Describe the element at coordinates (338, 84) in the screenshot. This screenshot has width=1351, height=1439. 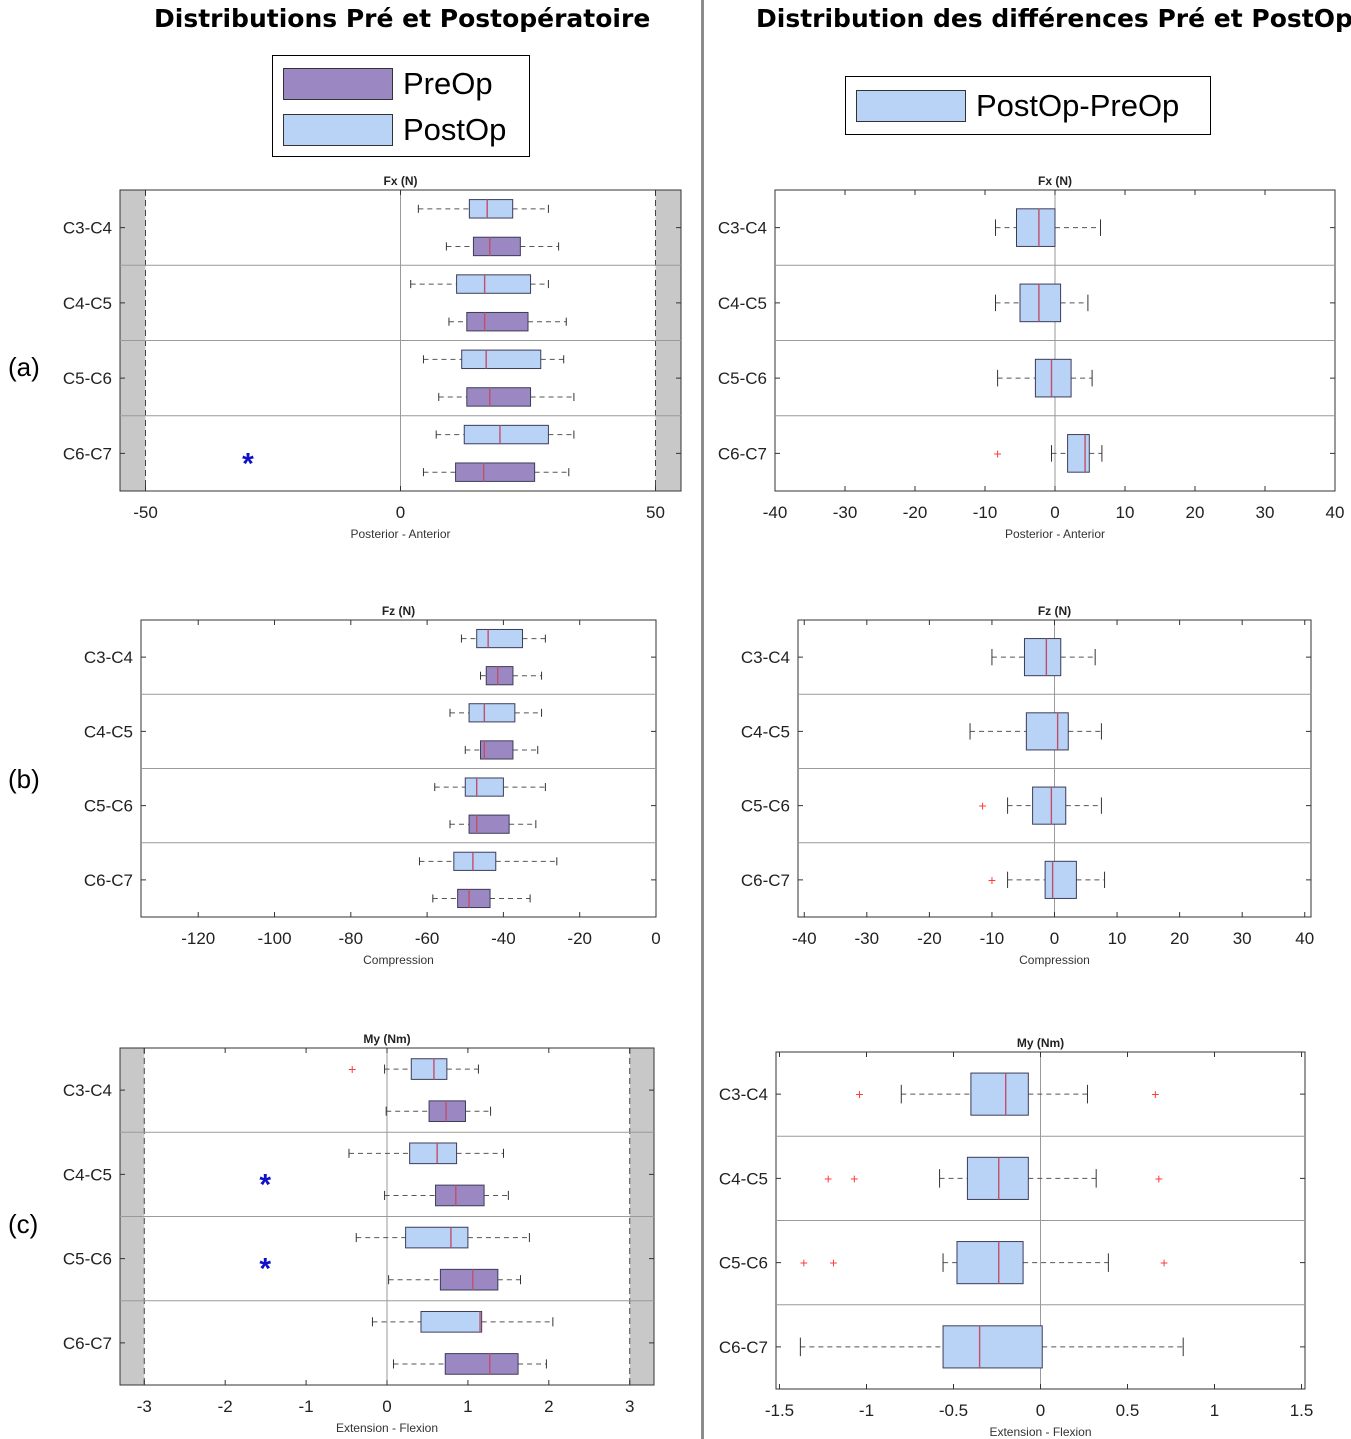
I see `legend-swatch-preop` at that location.